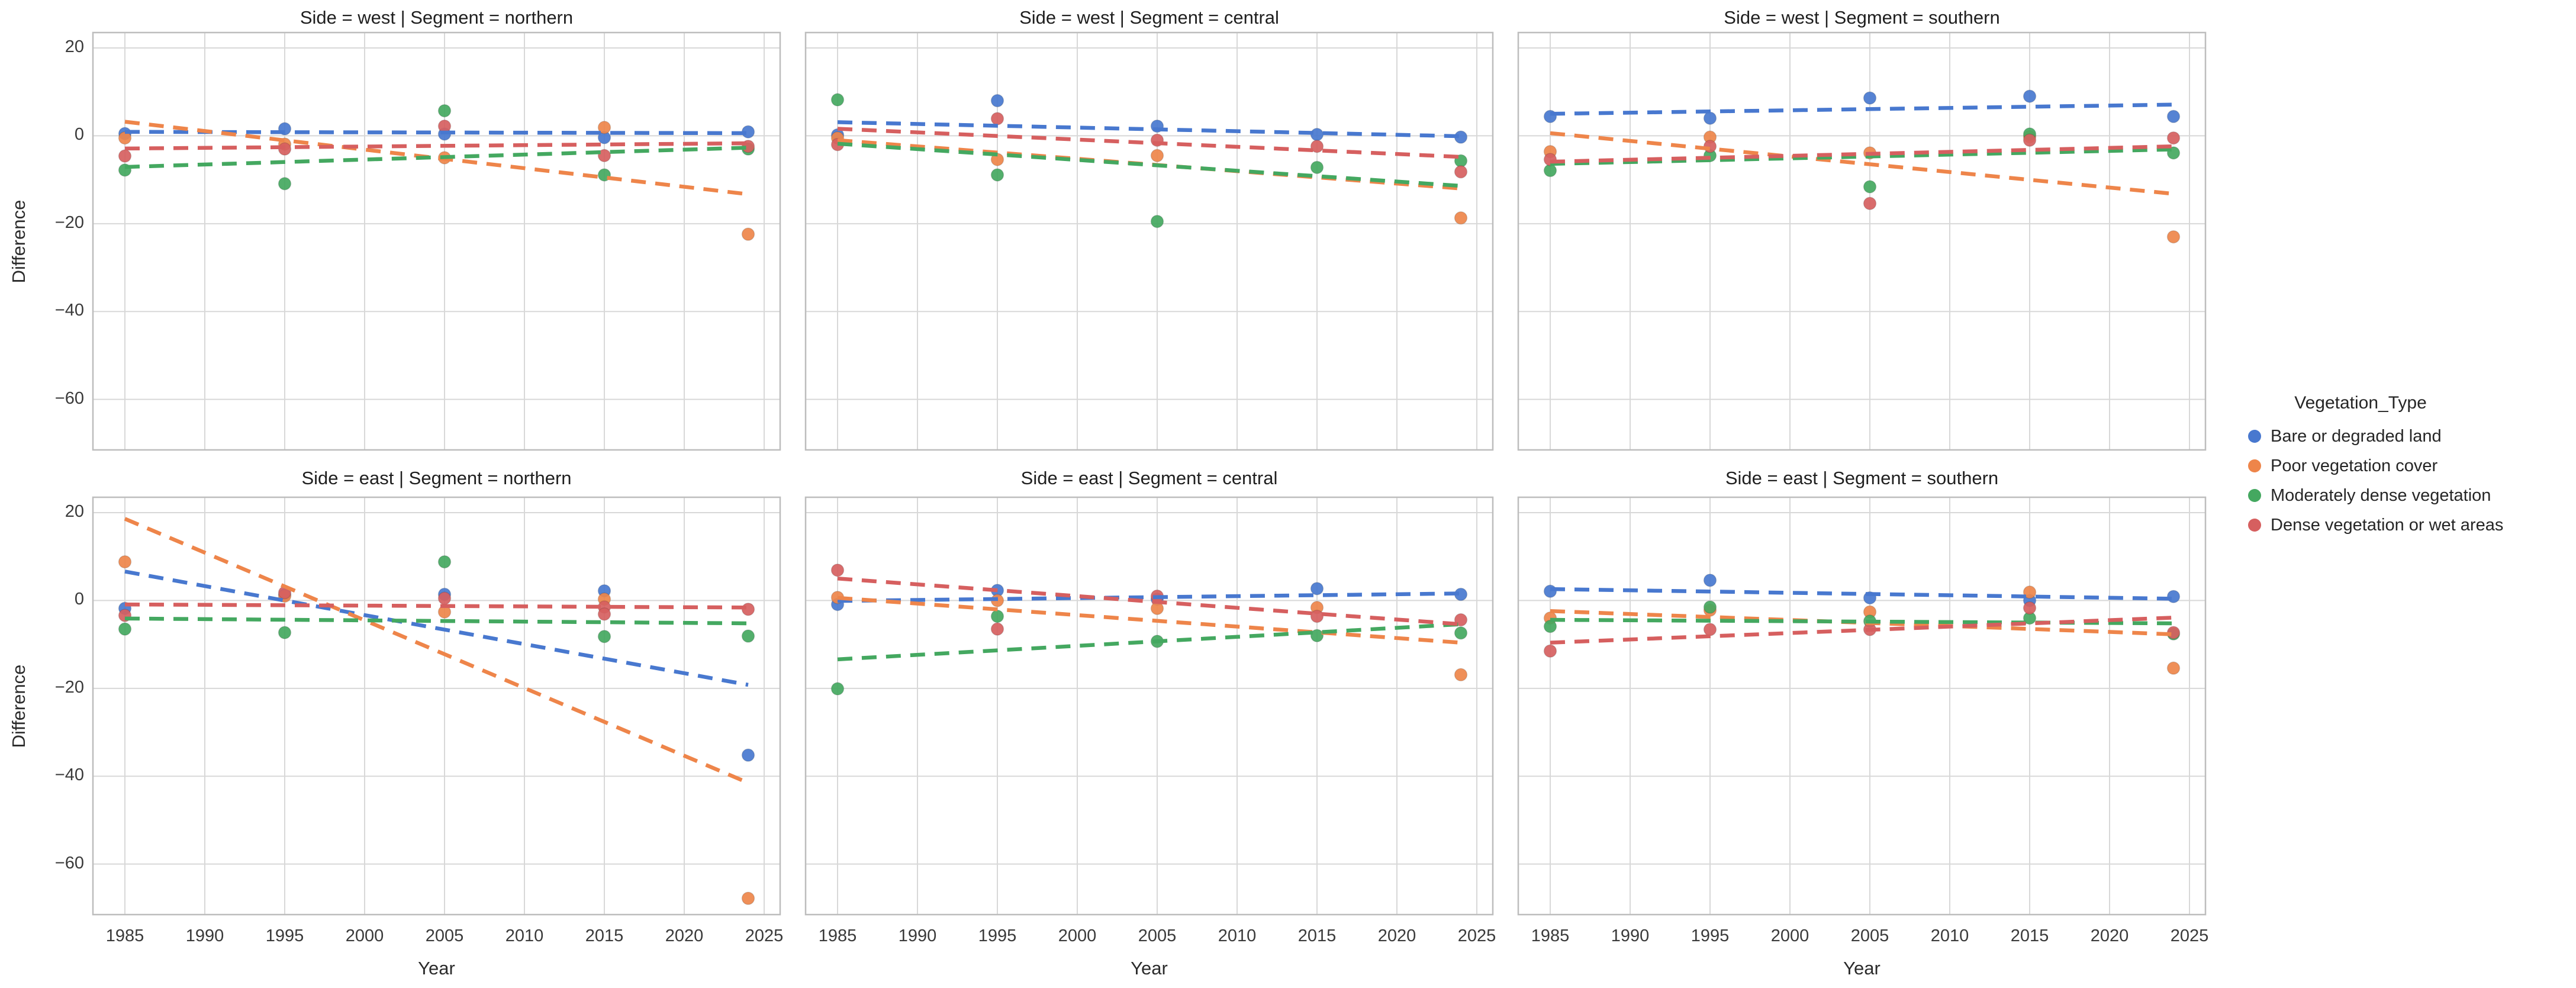 The width and height of the screenshot is (2576, 988). What do you see at coordinates (2360, 403) in the screenshot?
I see `legend-title: Vegetation_Type` at bounding box center [2360, 403].